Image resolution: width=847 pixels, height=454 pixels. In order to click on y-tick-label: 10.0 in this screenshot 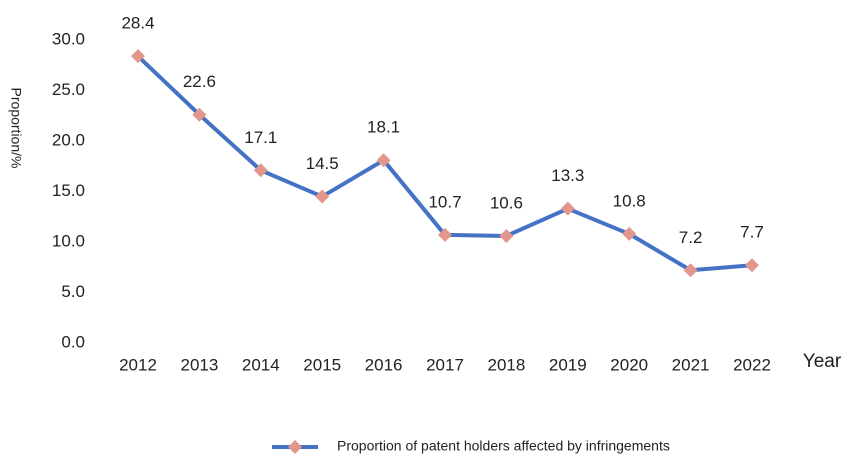, I will do `click(68, 240)`.